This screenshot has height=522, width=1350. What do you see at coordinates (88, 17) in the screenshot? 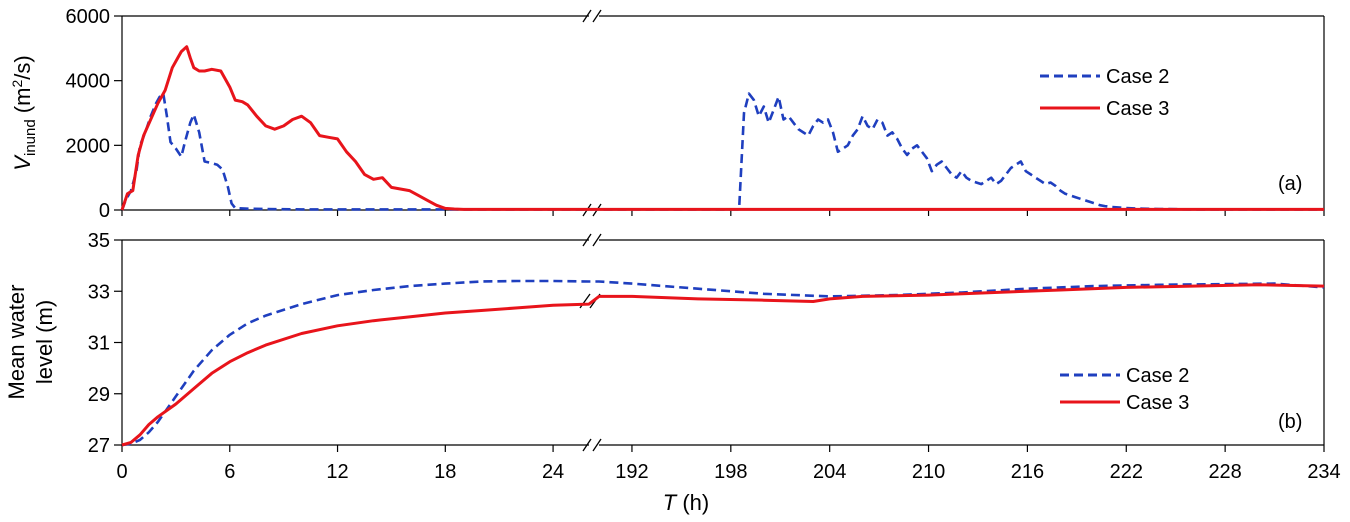
I see `panel-a-y-tick-label: 6000` at bounding box center [88, 17].